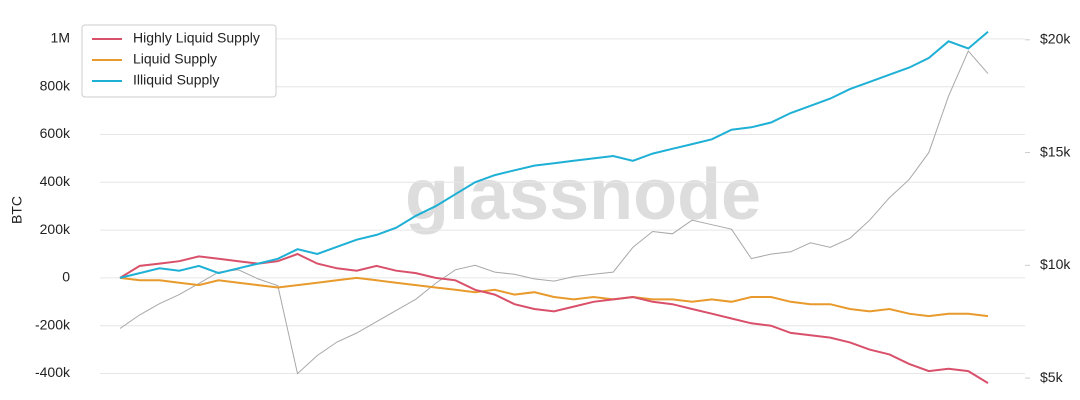 Image resolution: width=1080 pixels, height=400 pixels. What do you see at coordinates (66, 277) in the screenshot?
I see `y-tick-label: 0` at bounding box center [66, 277].